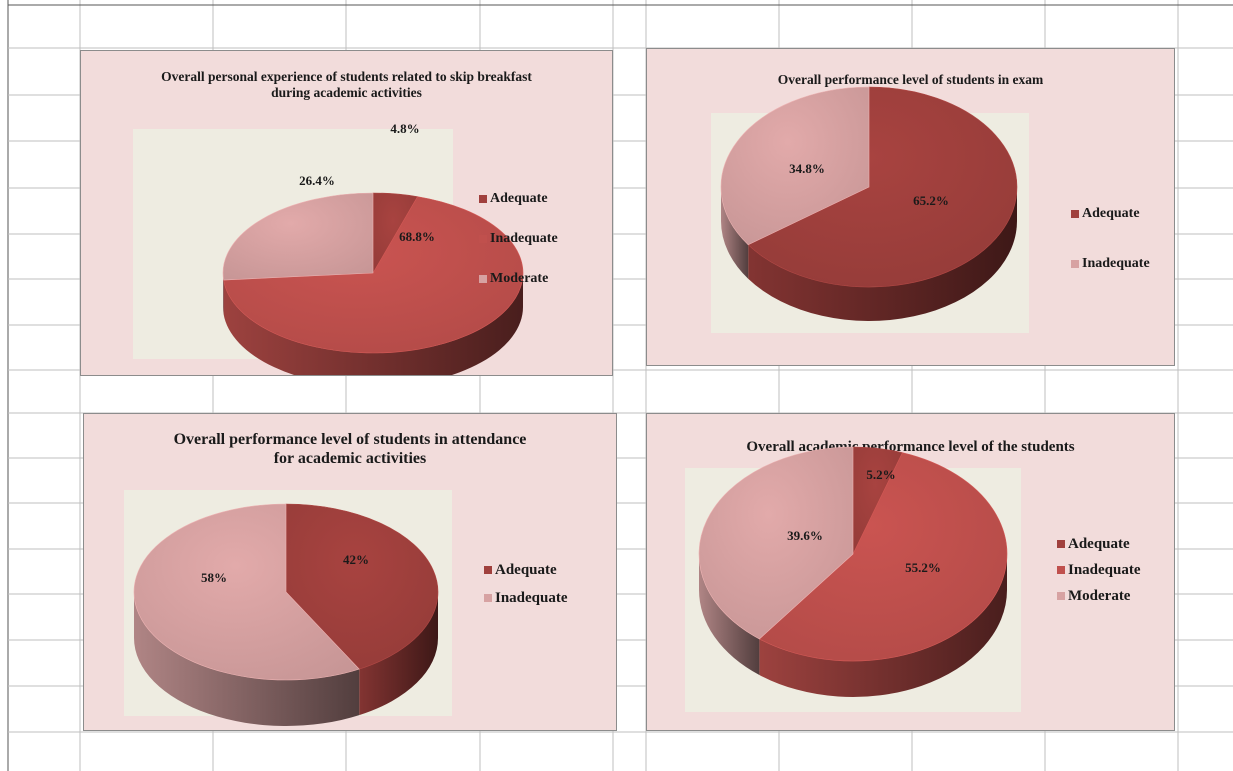 The height and width of the screenshot is (771, 1233). Describe the element at coordinates (931, 200) in the screenshot. I see `data-label: 65.2%` at that location.